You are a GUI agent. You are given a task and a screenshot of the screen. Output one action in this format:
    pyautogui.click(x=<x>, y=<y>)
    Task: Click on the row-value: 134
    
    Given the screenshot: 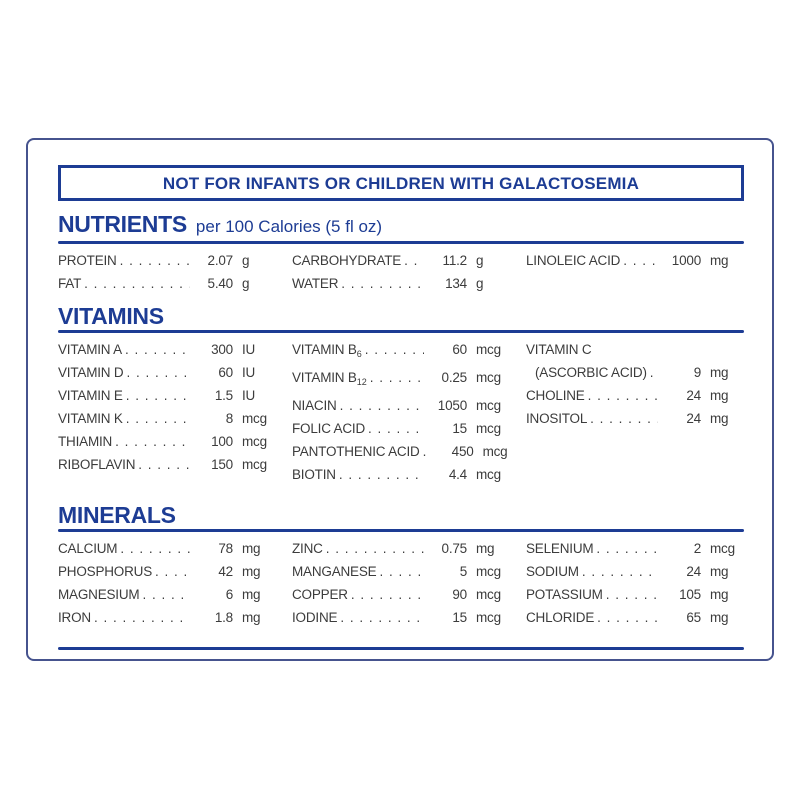 What is the action you would take?
    pyautogui.click(x=456, y=283)
    